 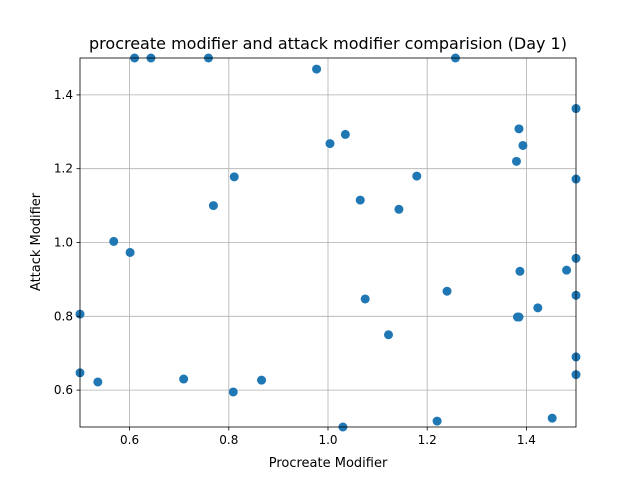 What do you see at coordinates (327, 440) in the screenshot?
I see `x-tick-label: 1.0` at bounding box center [327, 440].